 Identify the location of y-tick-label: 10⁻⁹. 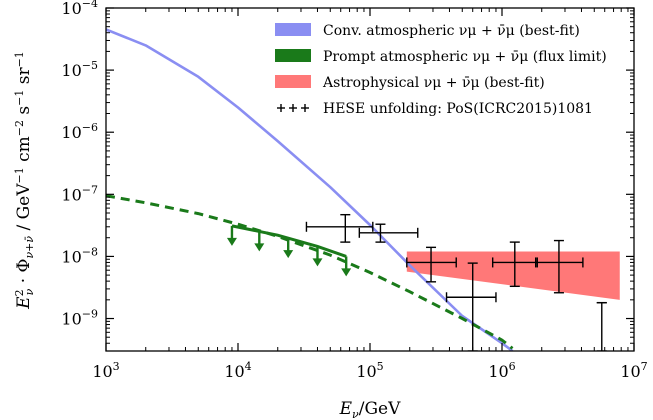
(79, 318).